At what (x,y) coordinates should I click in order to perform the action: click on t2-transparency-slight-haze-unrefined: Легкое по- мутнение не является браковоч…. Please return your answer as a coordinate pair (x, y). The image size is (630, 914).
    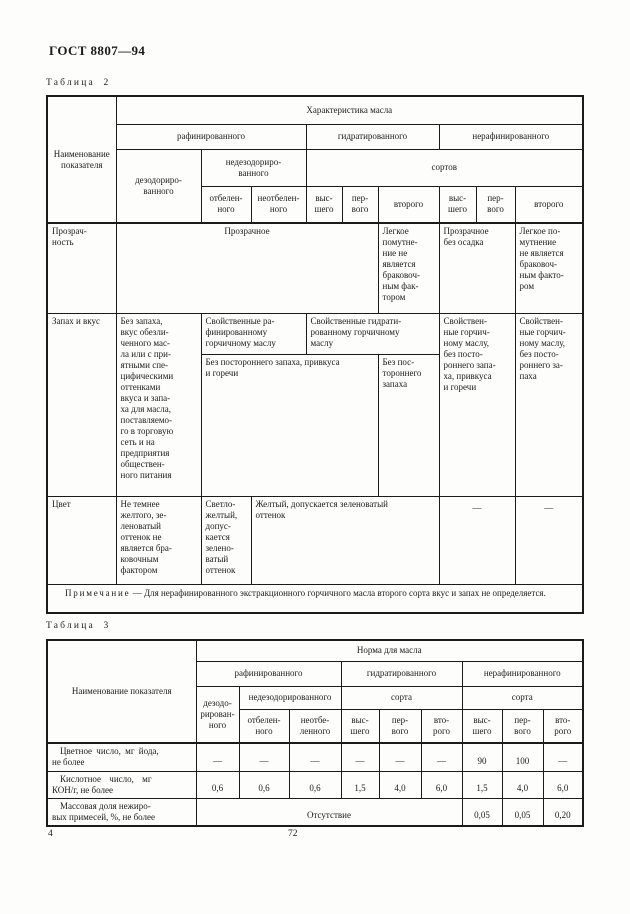
    Looking at the image, I should click on (549, 268).